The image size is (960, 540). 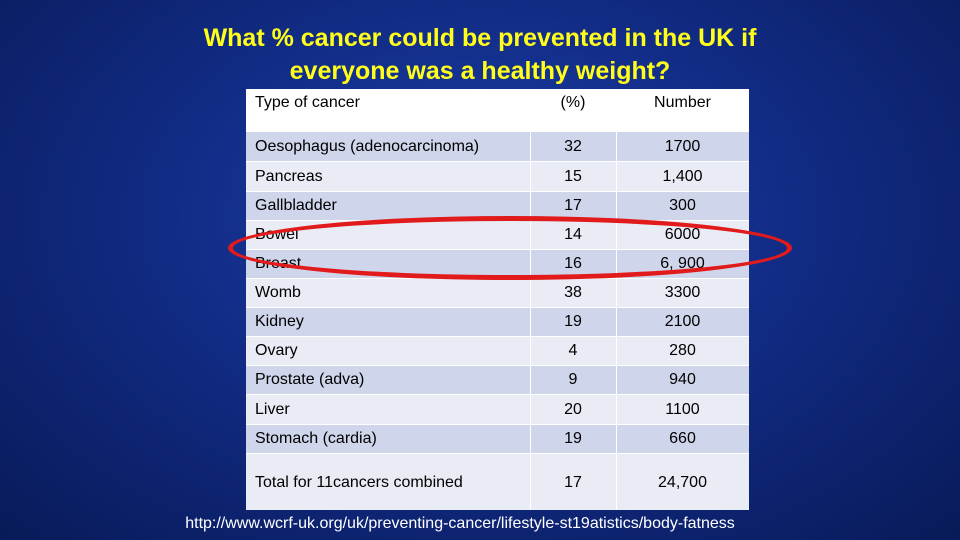 I want to click on cell-cancer-type: Prostate (adva), so click(x=388, y=380).